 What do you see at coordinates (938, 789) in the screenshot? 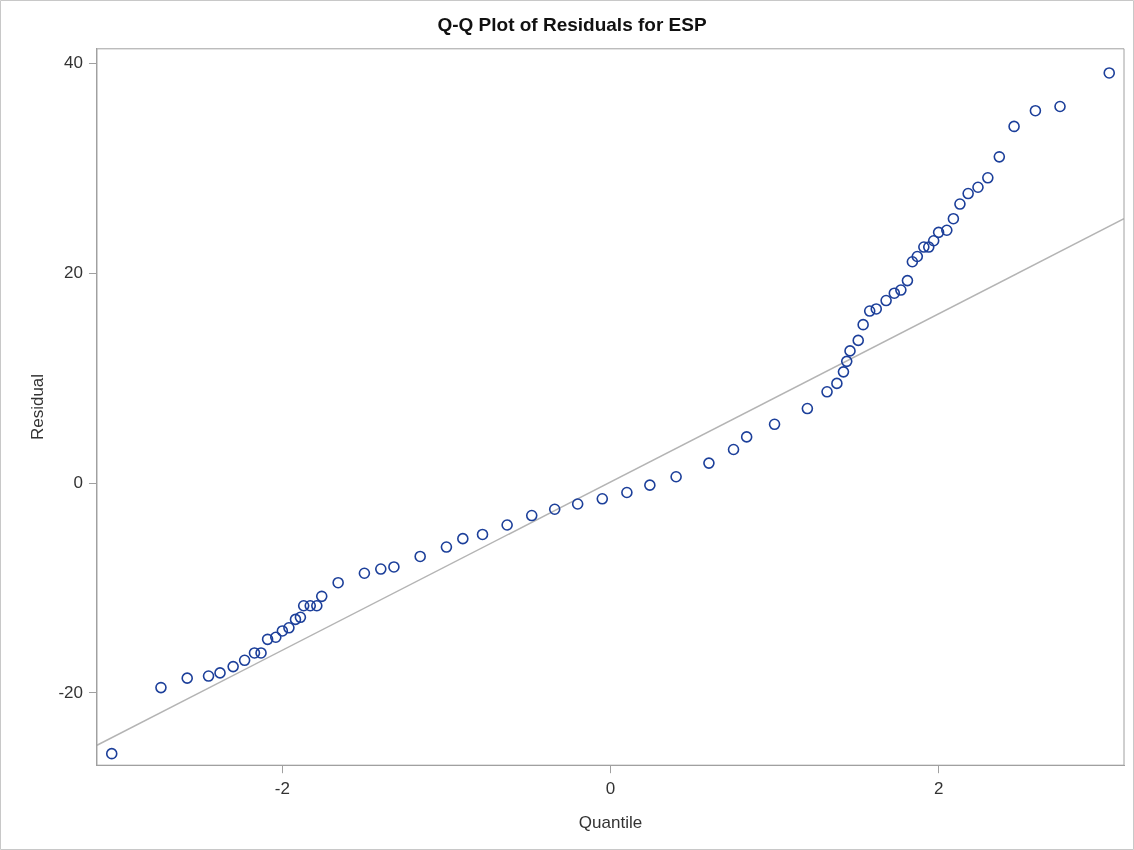
I see `x-tick-label: 2` at bounding box center [938, 789].